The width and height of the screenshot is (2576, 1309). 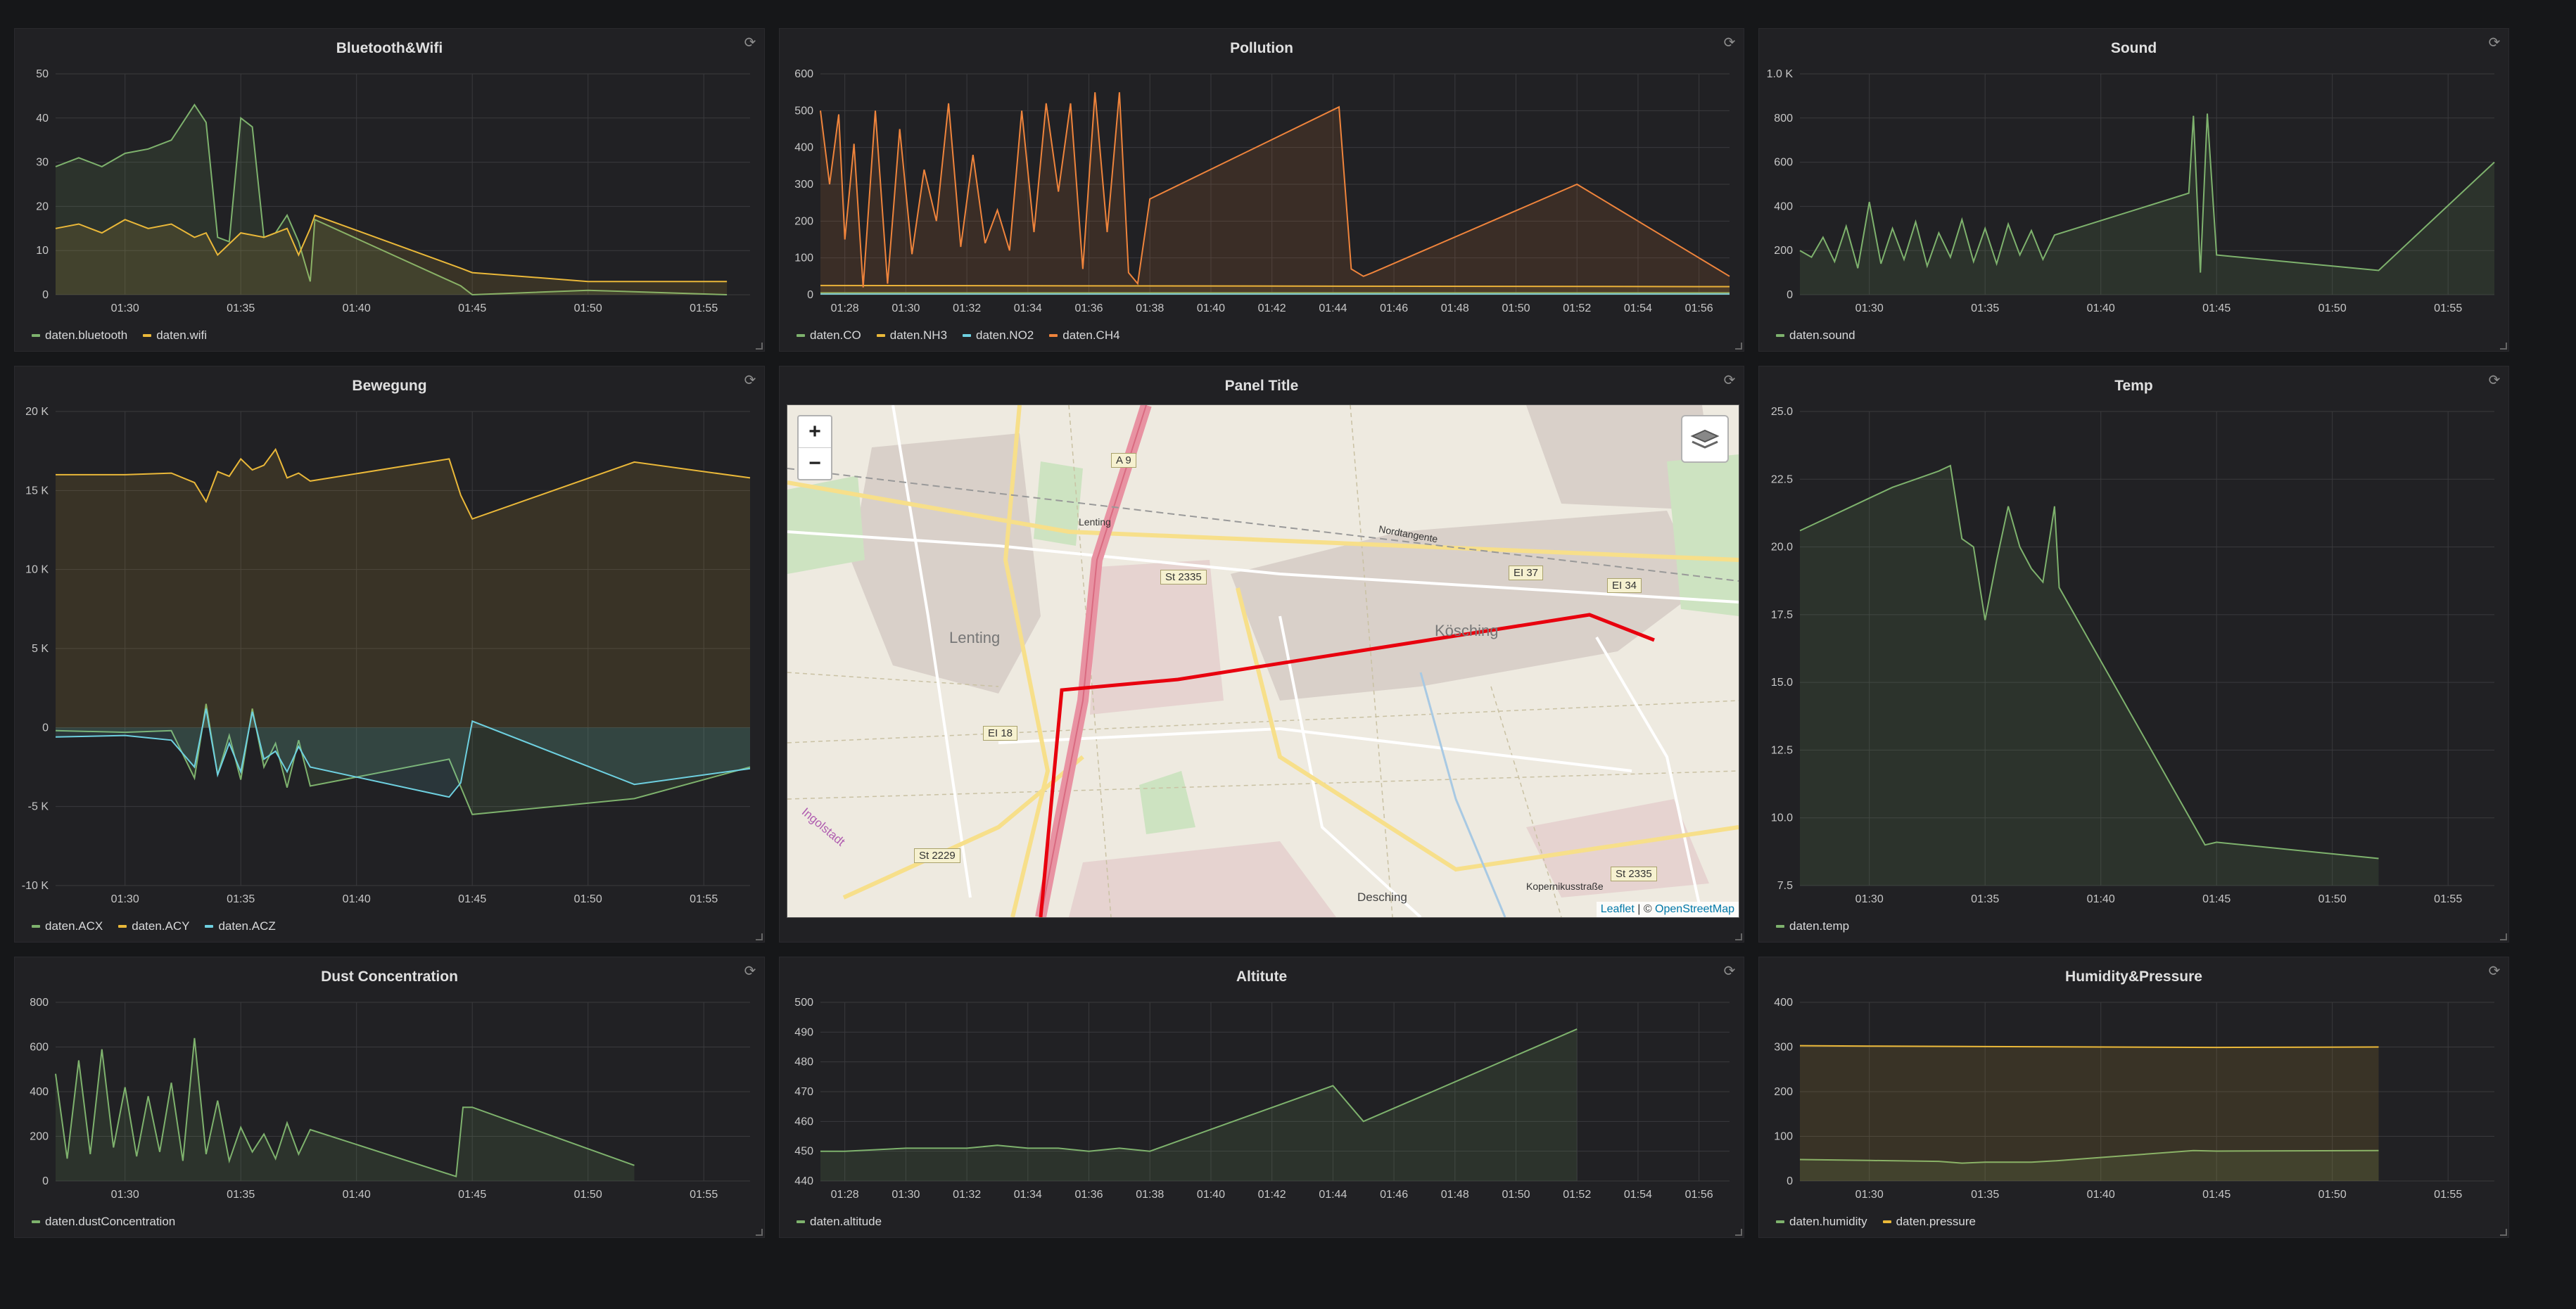 I want to click on x-tick-label: 01:38, so click(x=1150, y=308).